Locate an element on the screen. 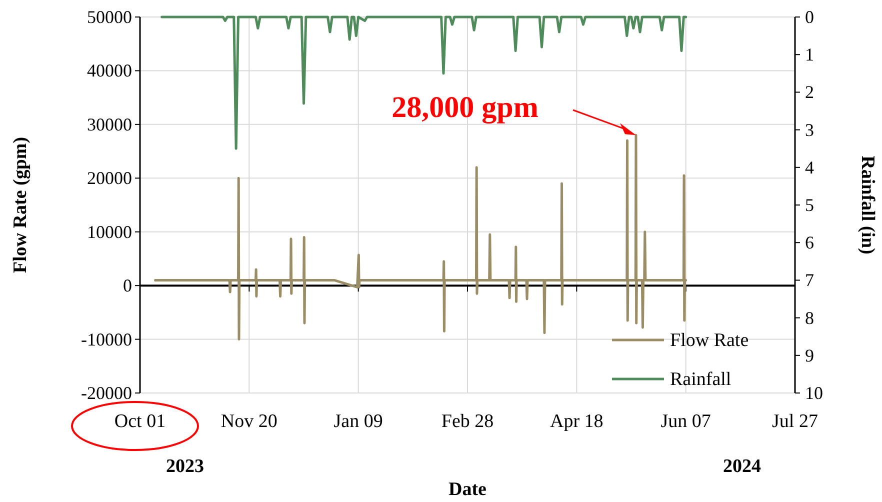 This screenshot has height=502, width=882. text: 2023 is located at coordinates (185, 466).